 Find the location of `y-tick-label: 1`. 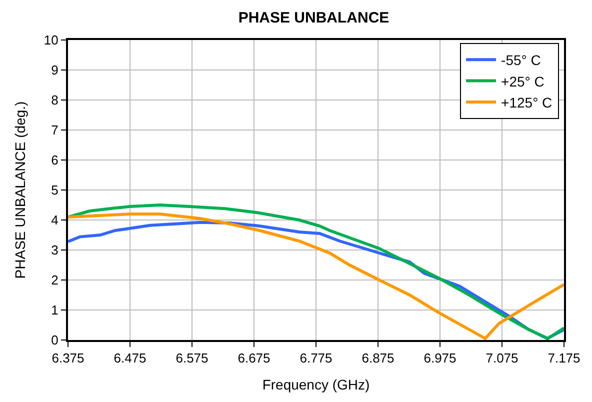

y-tick-label: 1 is located at coordinates (54, 310).